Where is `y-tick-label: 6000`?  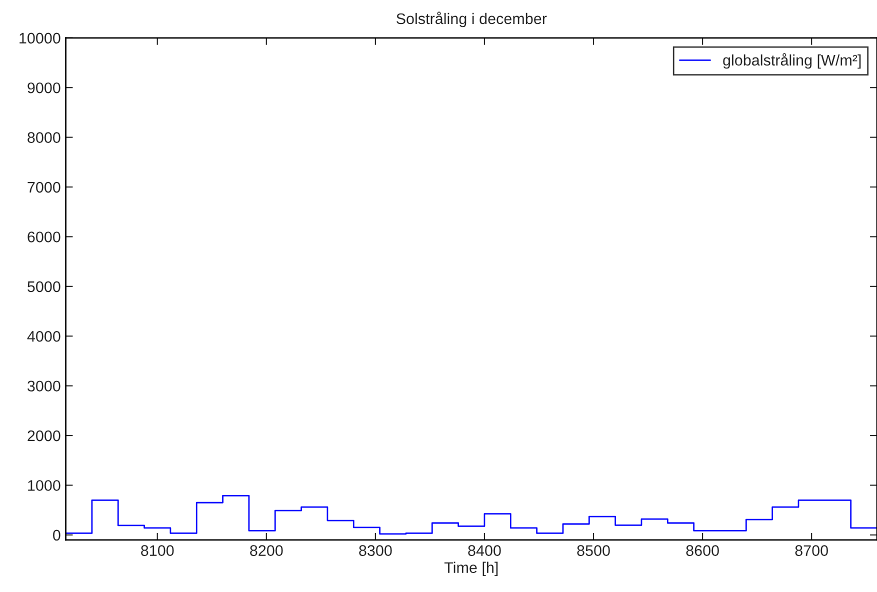 y-tick-label: 6000 is located at coordinates (44, 237).